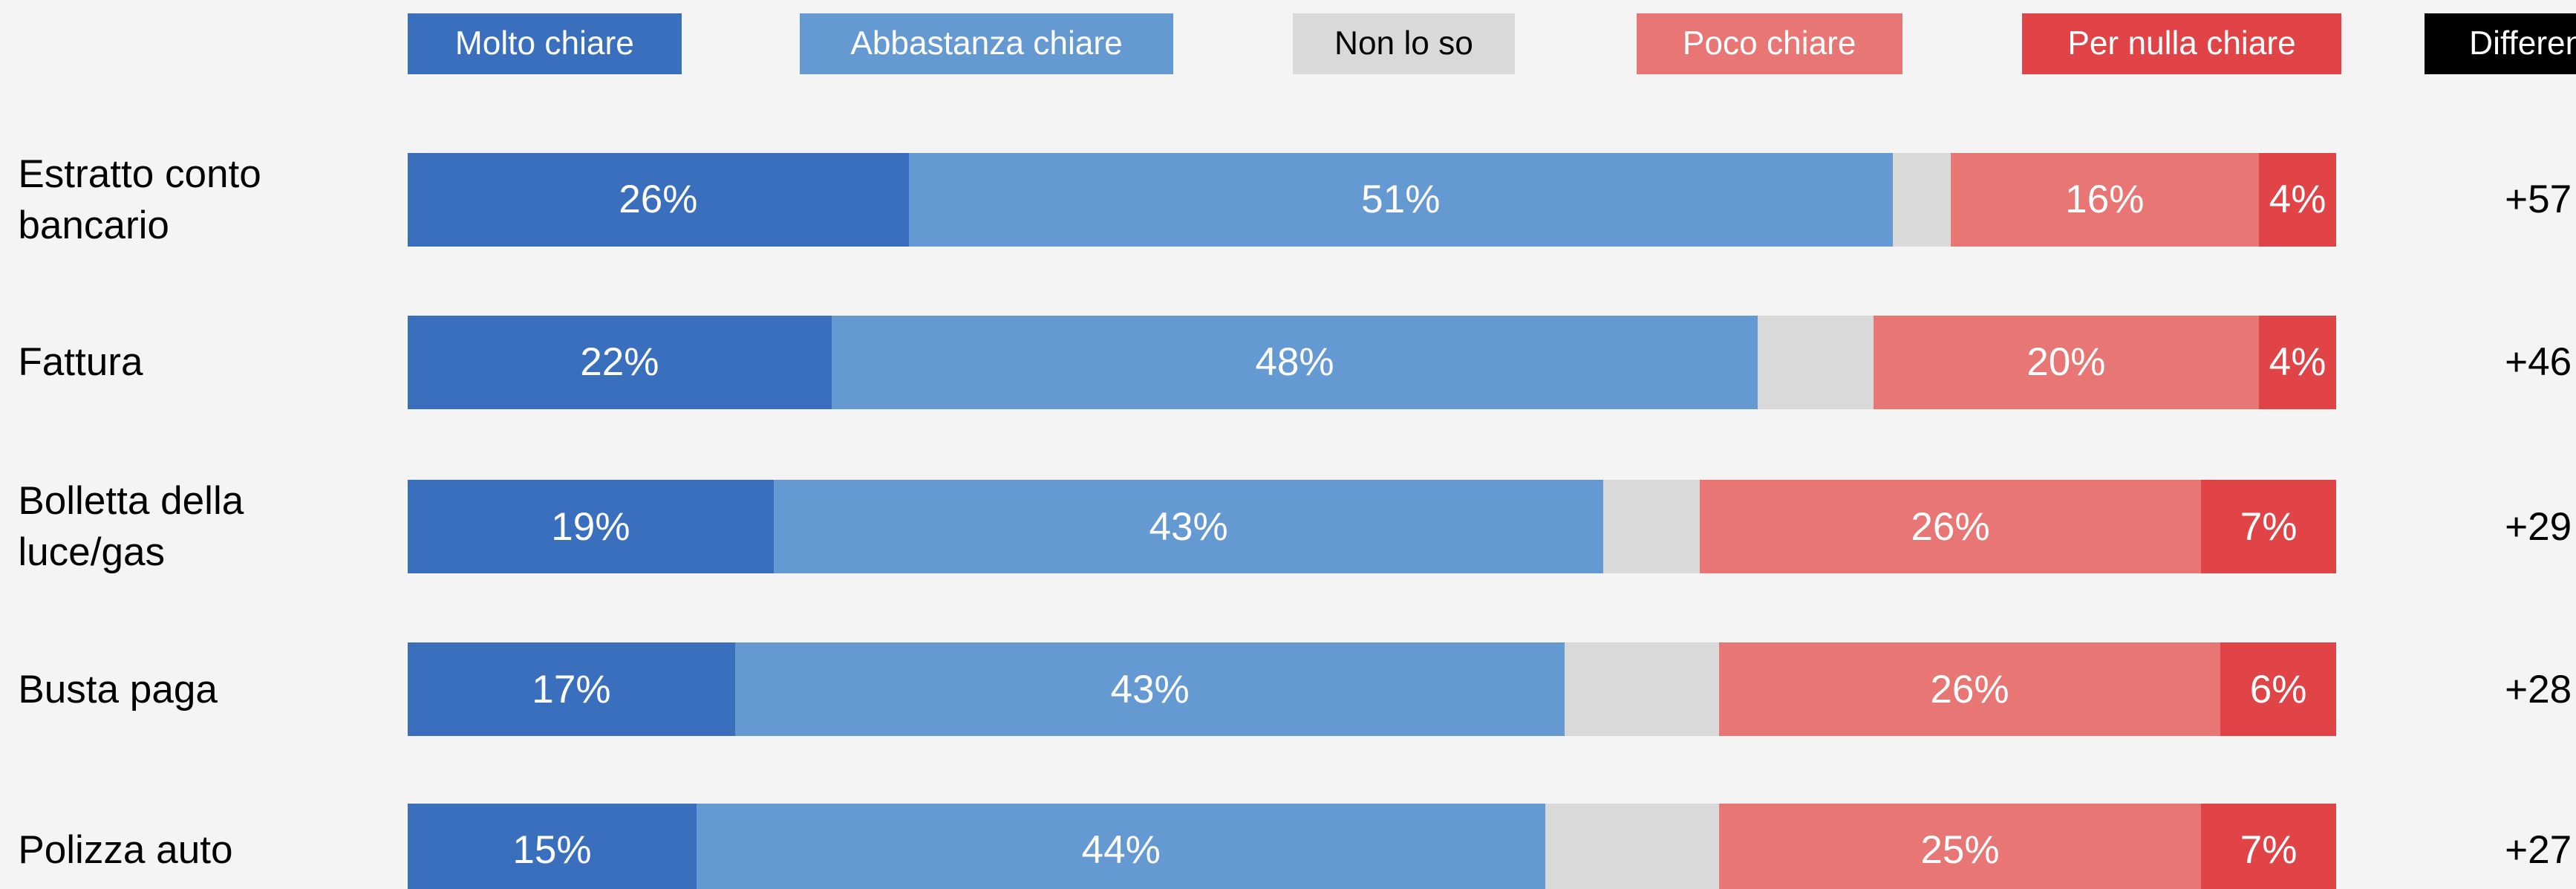 The height and width of the screenshot is (889, 2576). Describe the element at coordinates (2500, 44) in the screenshot. I see `column-header: Differenza` at that location.